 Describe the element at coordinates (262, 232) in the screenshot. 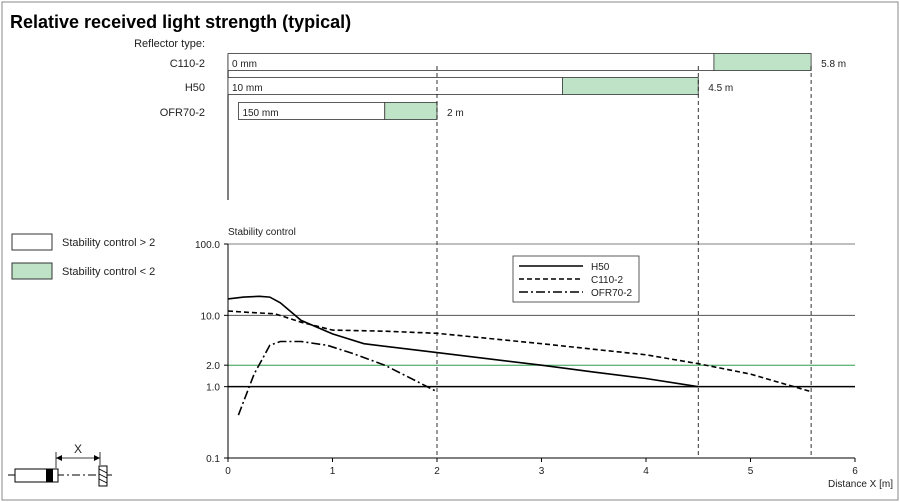

I see `y-axis-label: Stability control` at that location.